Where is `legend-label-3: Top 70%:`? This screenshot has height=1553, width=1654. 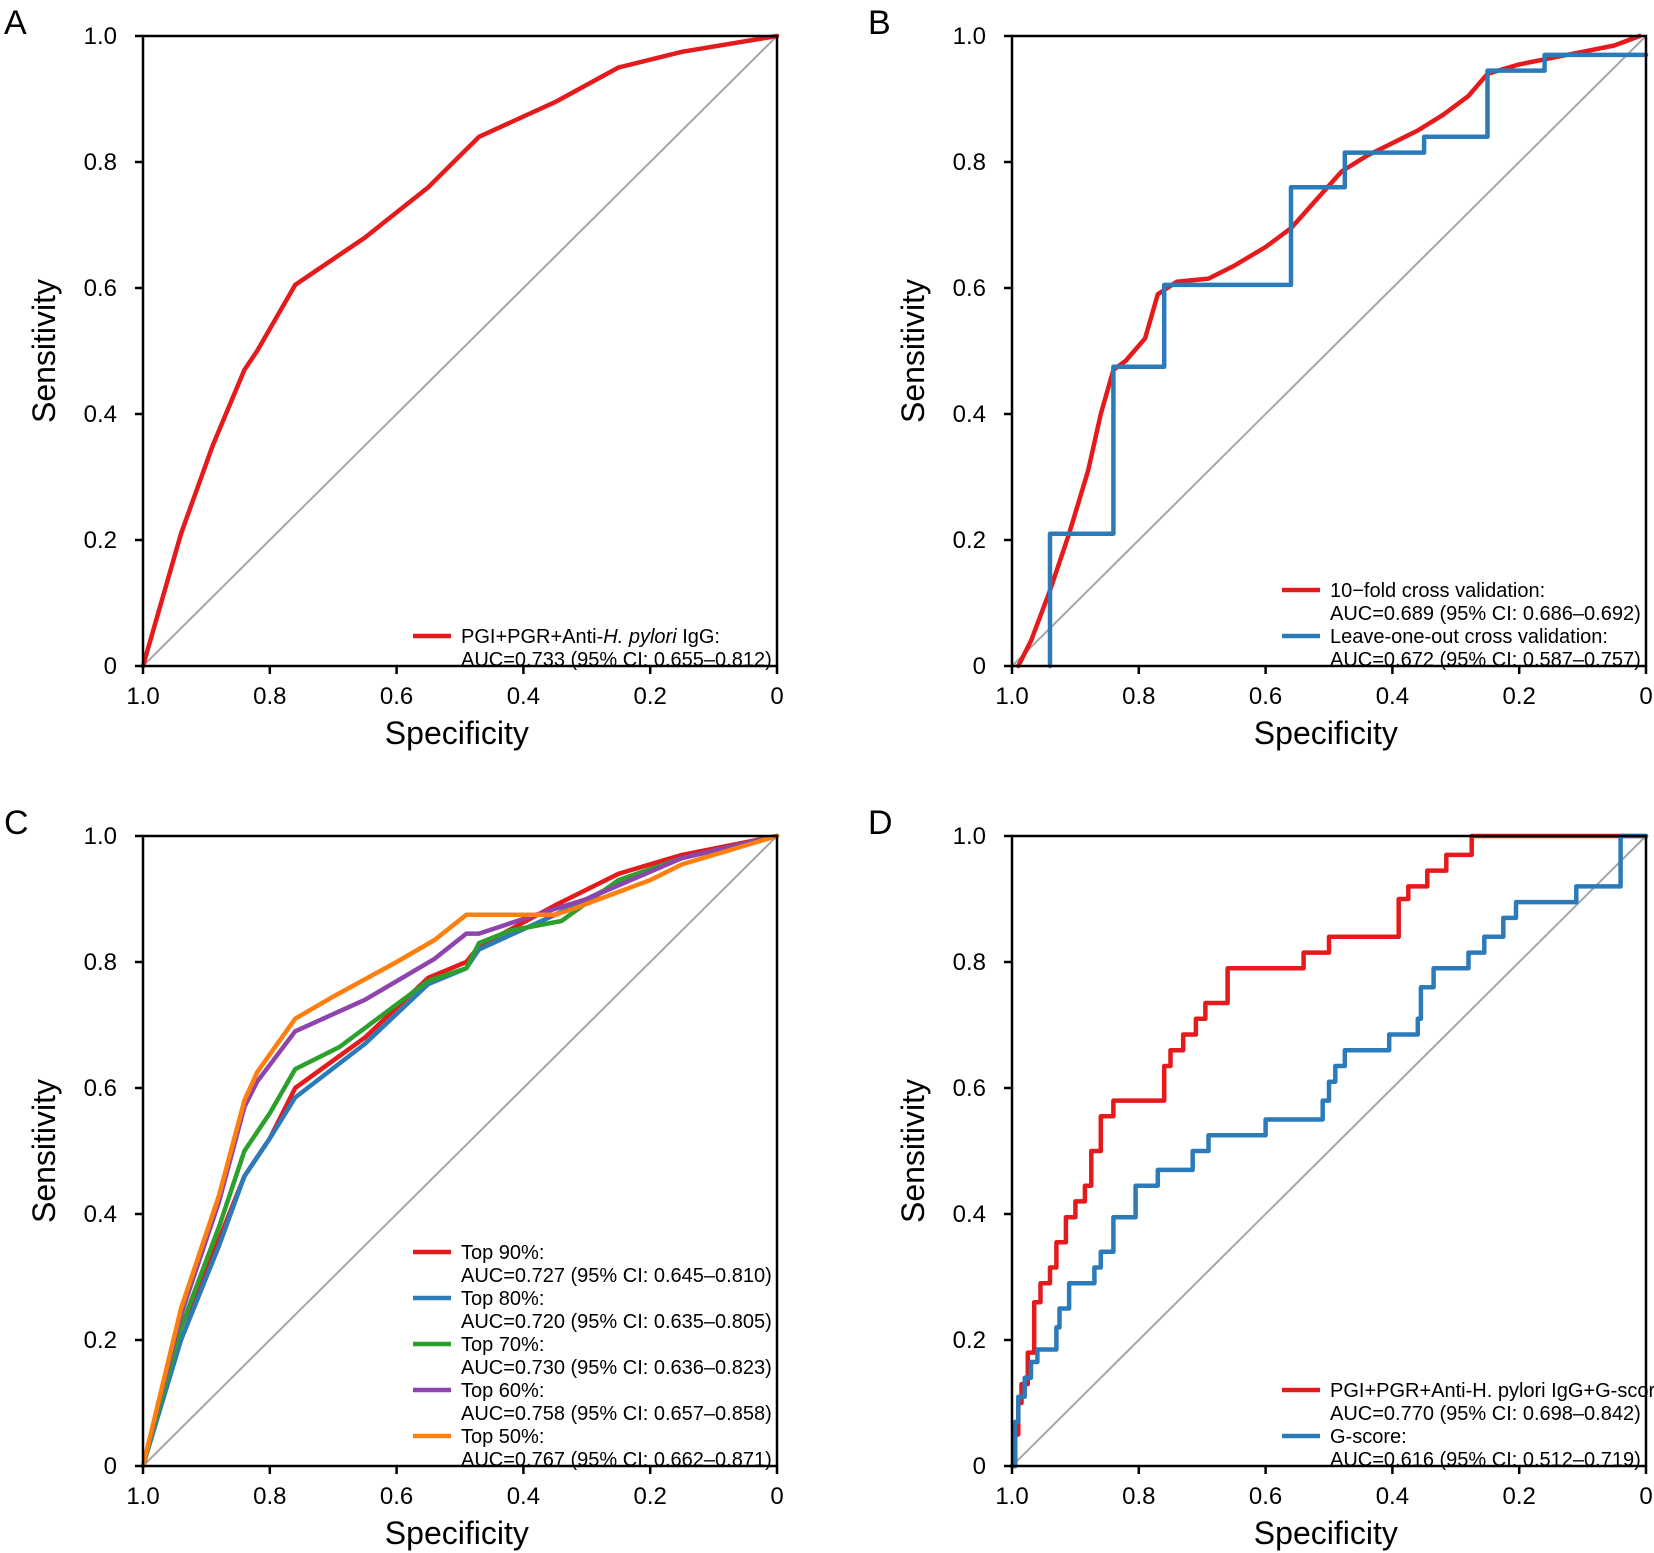 legend-label-3: Top 70%: is located at coordinates (502, 1345).